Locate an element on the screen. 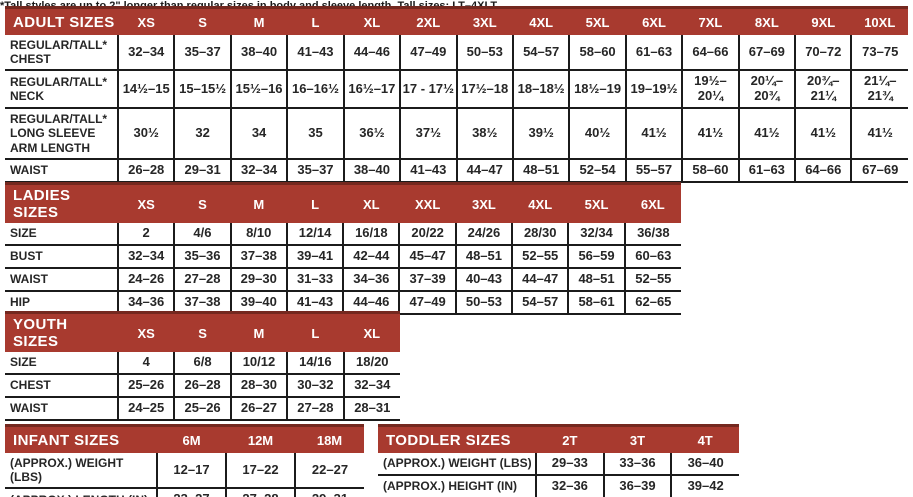  table-cell: 39–42 is located at coordinates (704, 485).